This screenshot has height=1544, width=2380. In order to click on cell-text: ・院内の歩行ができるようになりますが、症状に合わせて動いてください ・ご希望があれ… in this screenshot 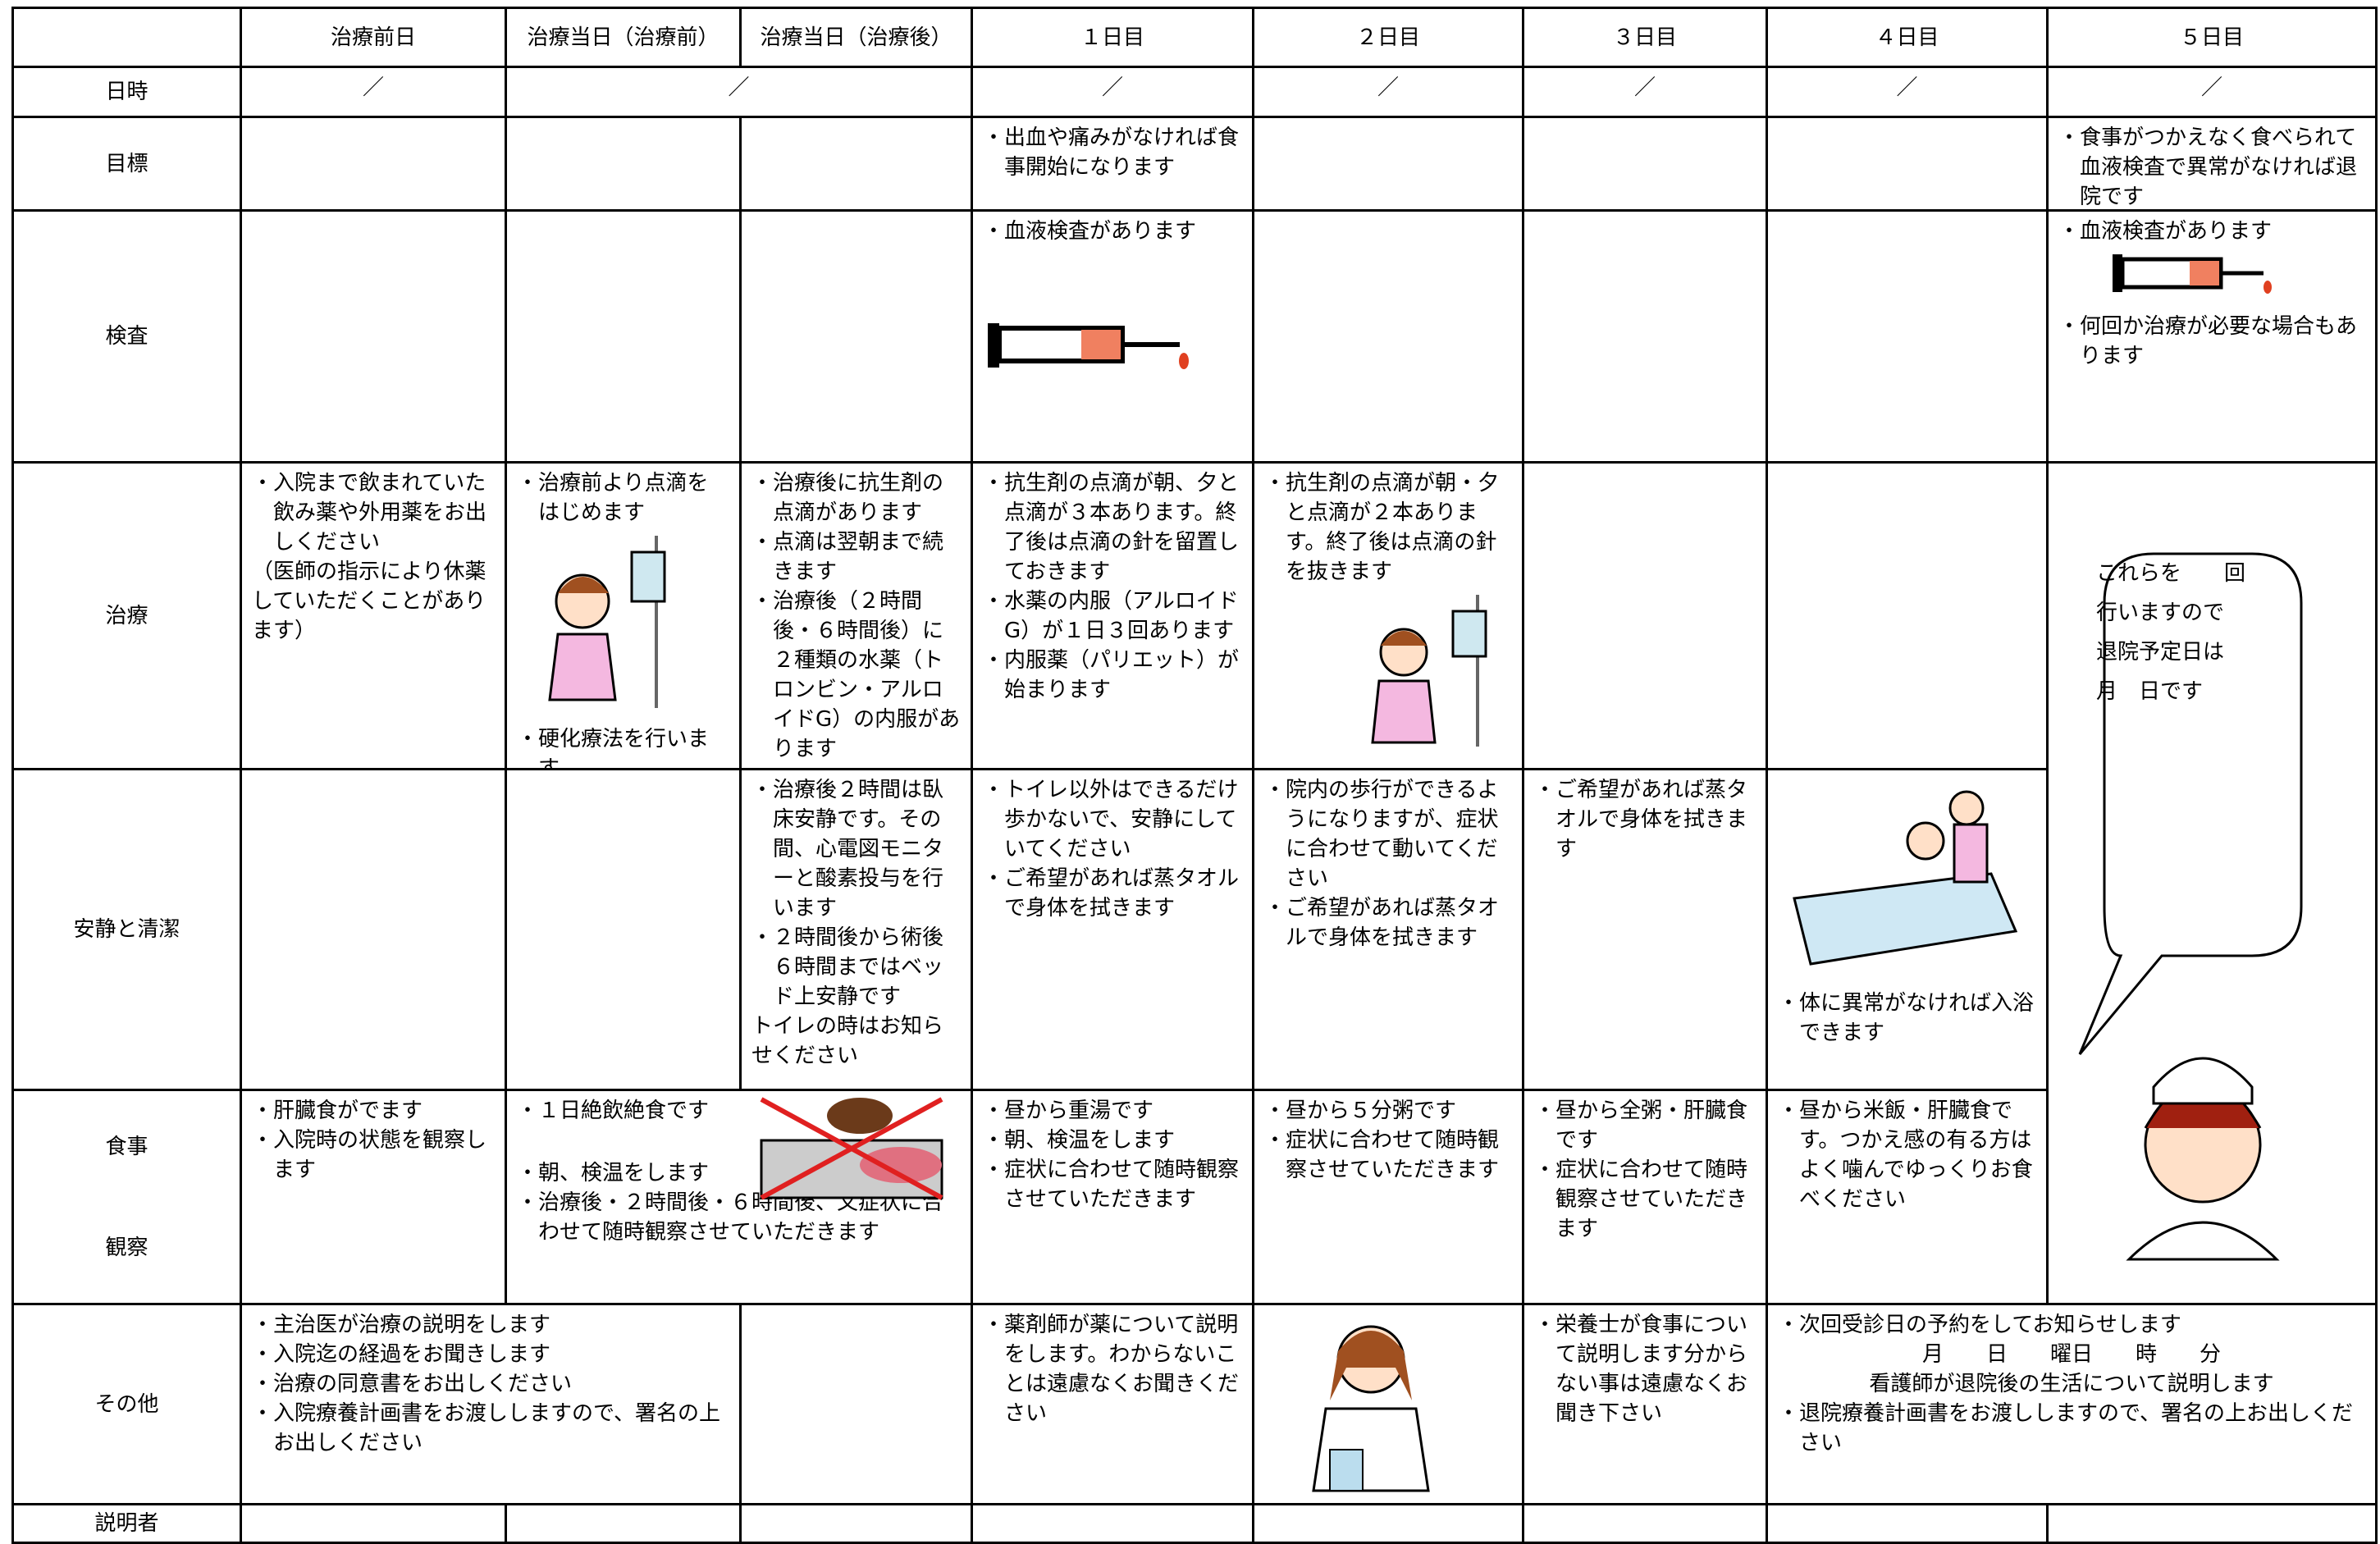, I will do `click(1388, 929)`.